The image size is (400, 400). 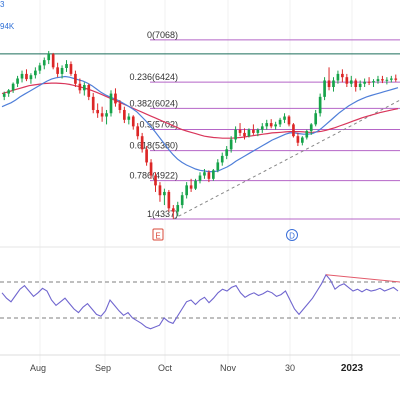 I want to click on fib-label-0.382: 0.382(6024), so click(x=153, y=103).